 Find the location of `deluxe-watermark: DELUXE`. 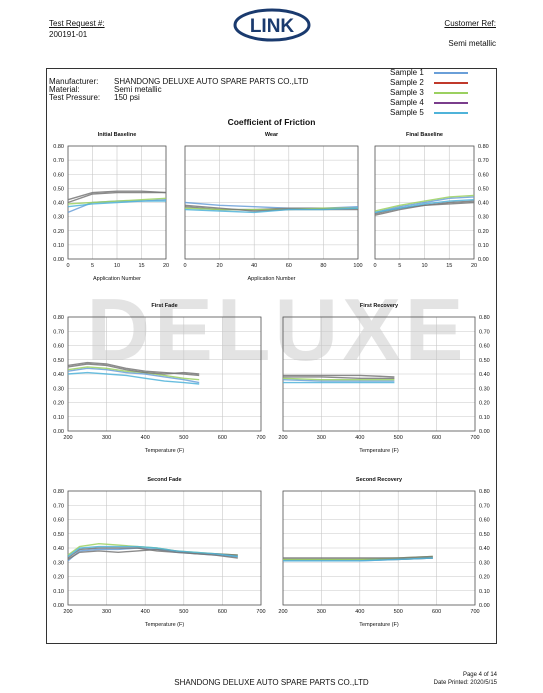

deluxe-watermark: DELUXE is located at coordinates (277, 329).